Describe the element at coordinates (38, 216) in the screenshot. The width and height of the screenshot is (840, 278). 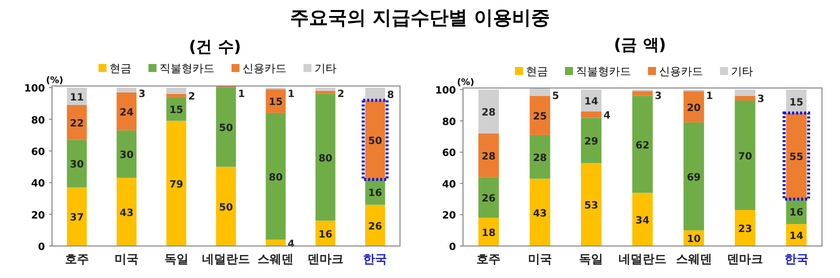
I see `y-tick-label: 20` at that location.